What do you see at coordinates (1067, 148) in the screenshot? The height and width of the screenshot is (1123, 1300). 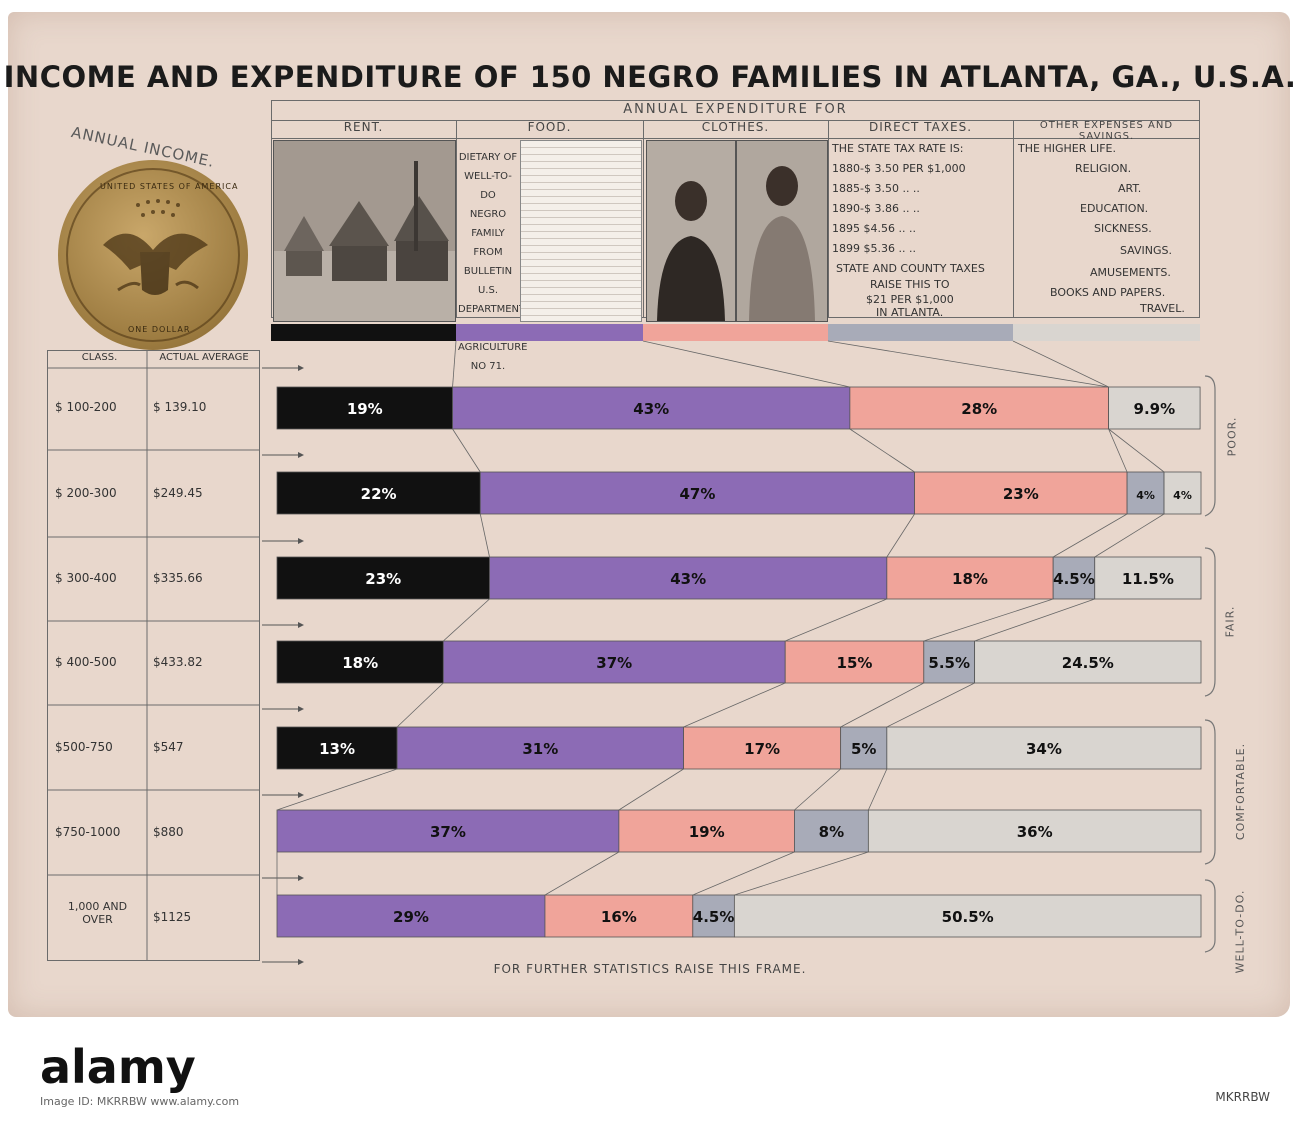 I see `other-line: THE HIGHER LIFE.` at bounding box center [1067, 148].